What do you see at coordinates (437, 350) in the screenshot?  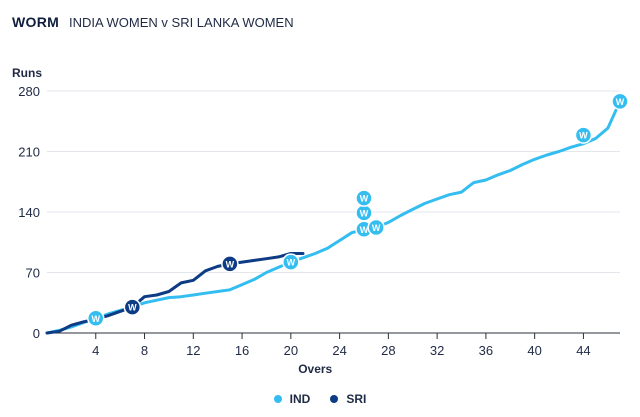 I see `x-tick-label: 32` at bounding box center [437, 350].